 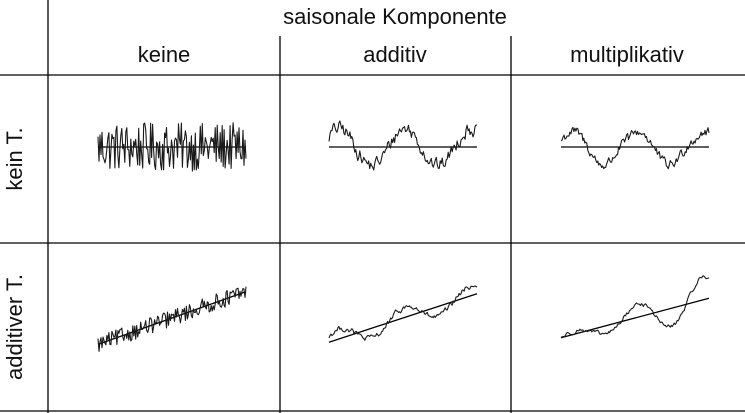 I want to click on column-header-additive: additiv, so click(x=395, y=54).